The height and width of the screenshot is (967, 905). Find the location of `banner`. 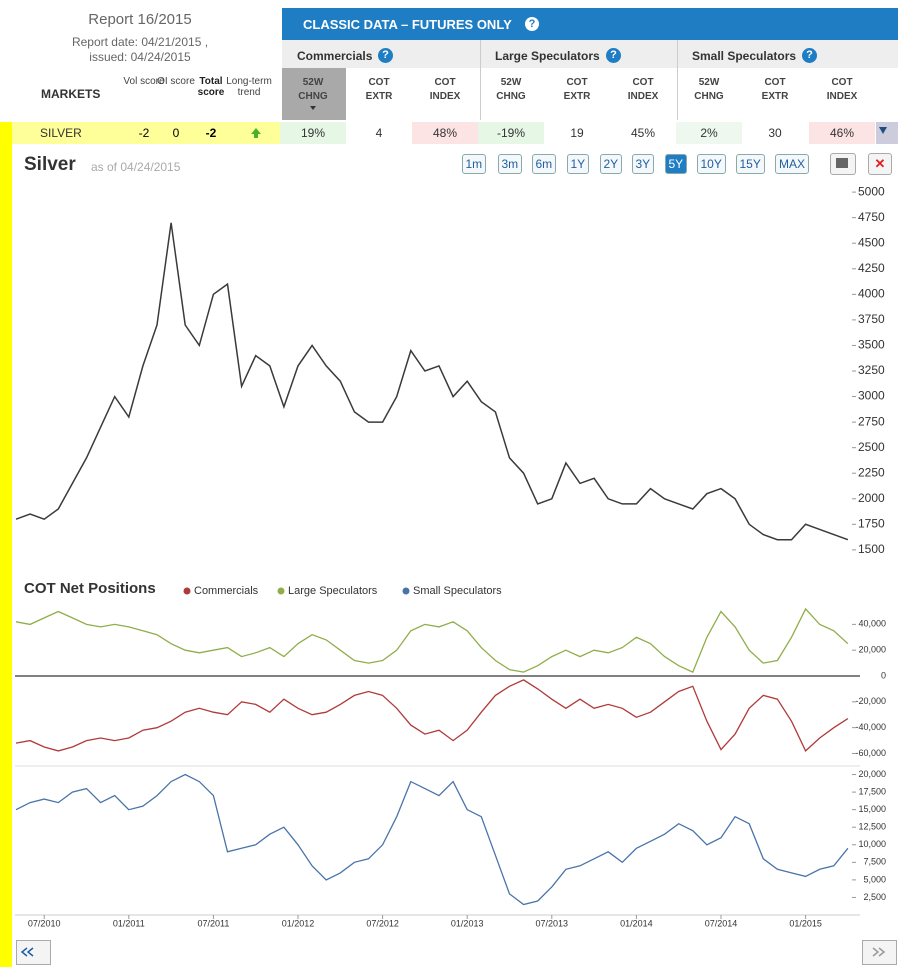

banner is located at coordinates (590, 24).